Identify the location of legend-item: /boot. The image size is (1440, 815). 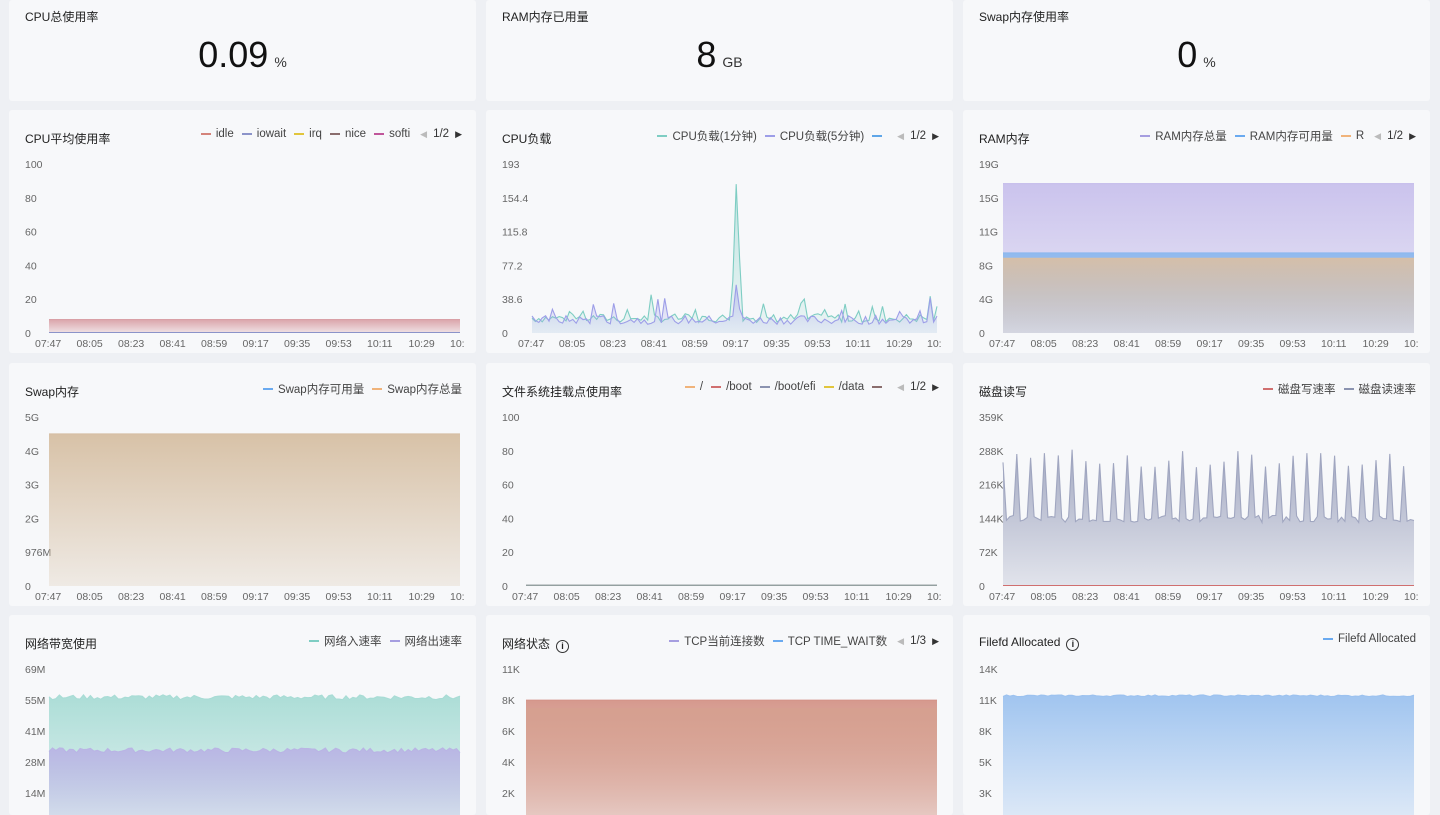
(731, 387).